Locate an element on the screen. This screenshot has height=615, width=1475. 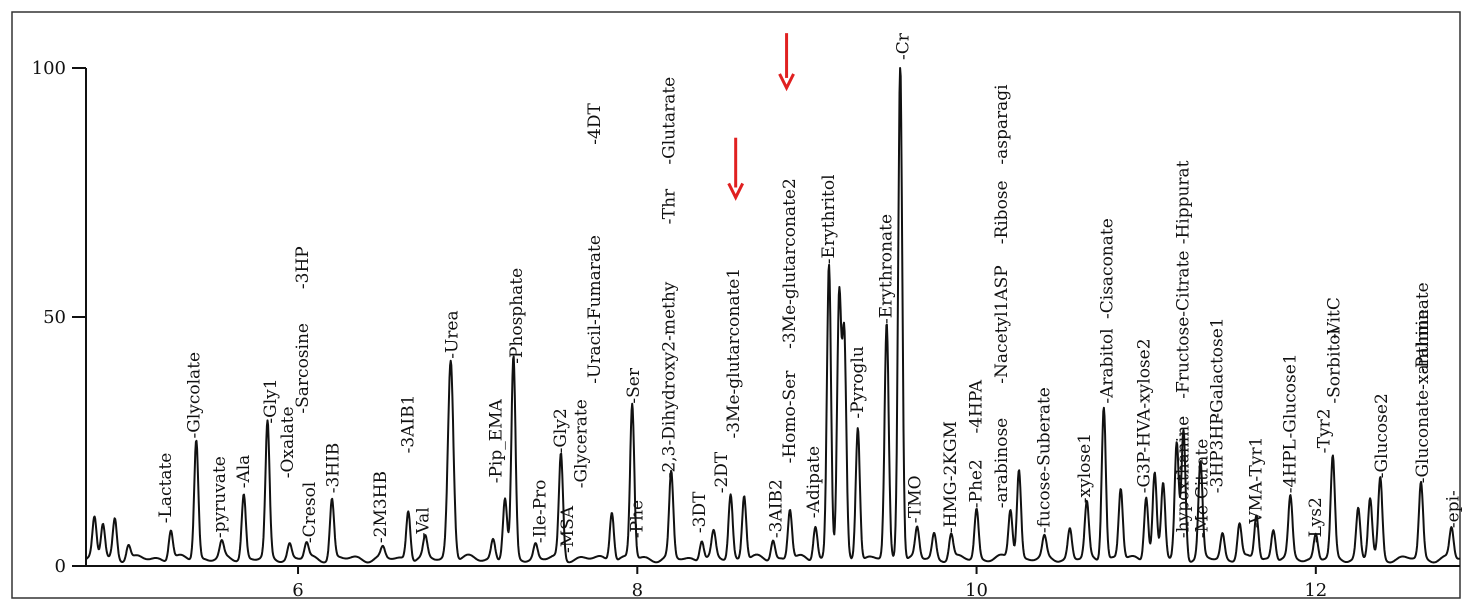
x-tick-label: 6 is located at coordinates (297, 590).